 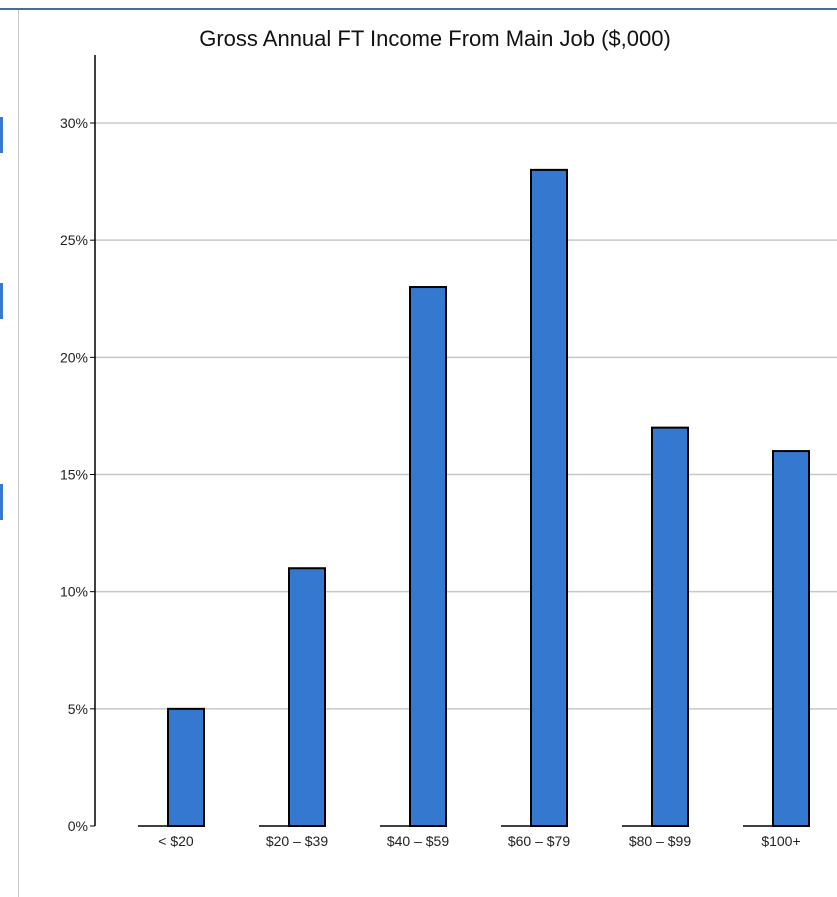 What do you see at coordinates (297, 841) in the screenshot?
I see `x-tick-label: $20 – $39` at bounding box center [297, 841].